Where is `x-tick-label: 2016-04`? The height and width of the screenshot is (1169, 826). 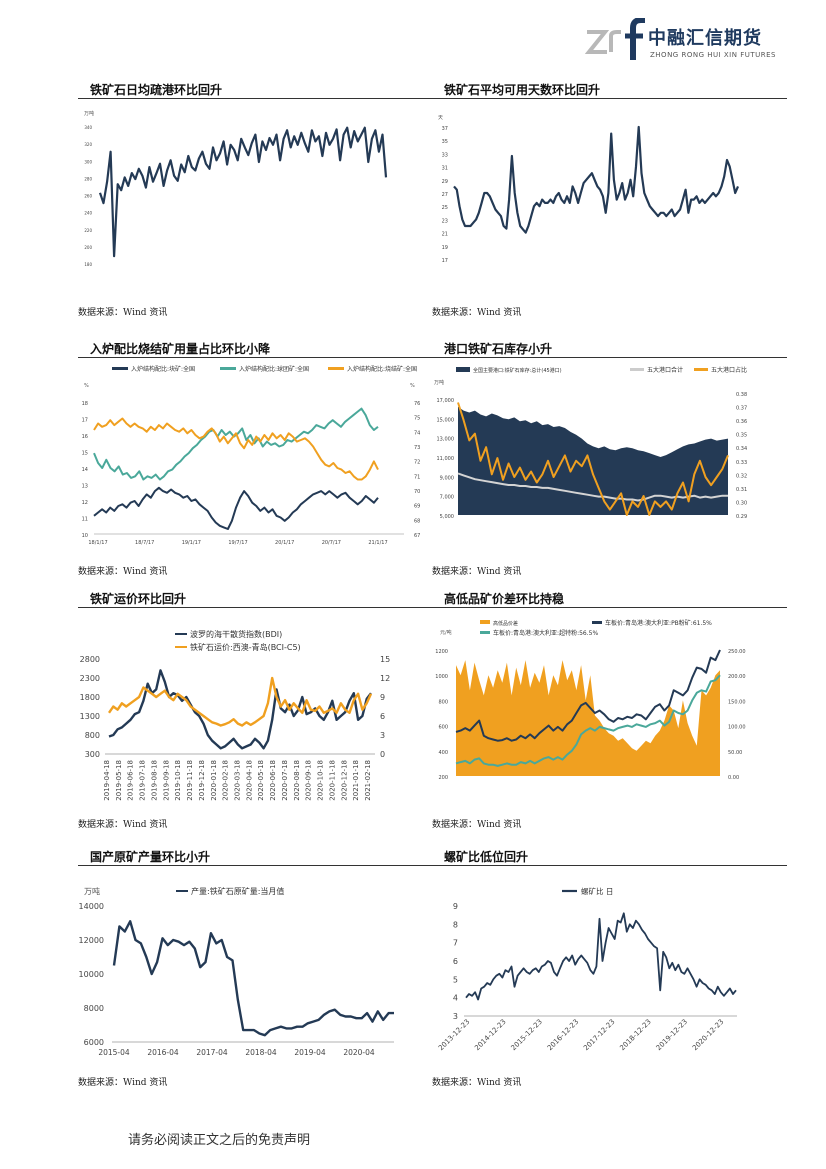
x-tick-label: 2016-04 is located at coordinates (163, 1052).